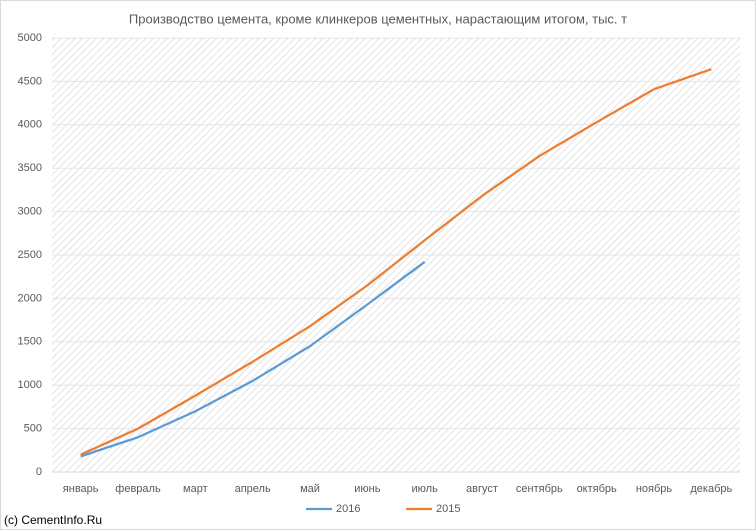  I want to click on y-tick-label: 3000, so click(30, 212).